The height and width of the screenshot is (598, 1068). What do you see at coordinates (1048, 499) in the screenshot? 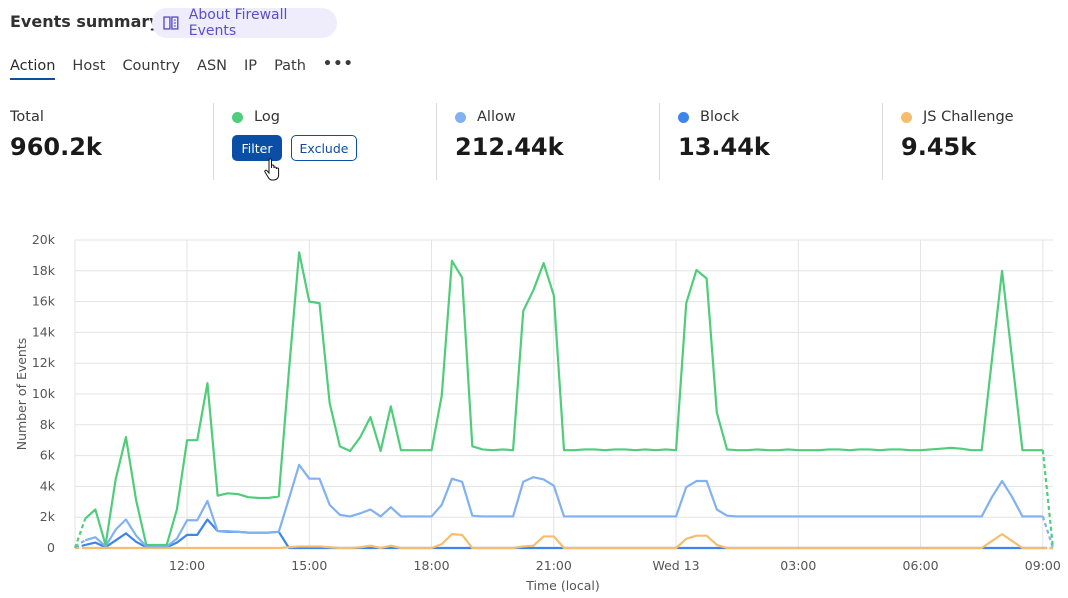
I see `series-partial-end-log` at bounding box center [1048, 499].